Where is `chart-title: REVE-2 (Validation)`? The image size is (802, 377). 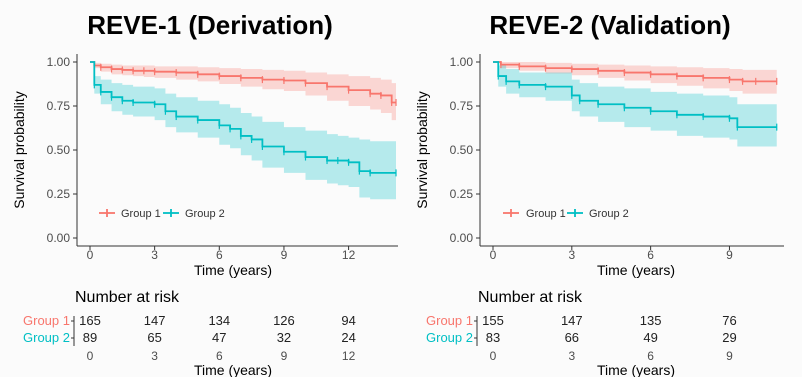
chart-title: REVE-2 (Validation) is located at coordinates (609, 25).